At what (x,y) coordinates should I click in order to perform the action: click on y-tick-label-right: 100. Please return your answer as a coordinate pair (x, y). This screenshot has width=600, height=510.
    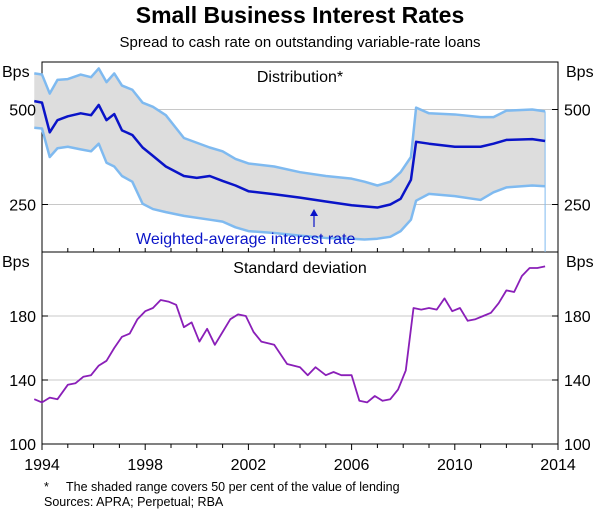
    Looking at the image, I should click on (577, 445).